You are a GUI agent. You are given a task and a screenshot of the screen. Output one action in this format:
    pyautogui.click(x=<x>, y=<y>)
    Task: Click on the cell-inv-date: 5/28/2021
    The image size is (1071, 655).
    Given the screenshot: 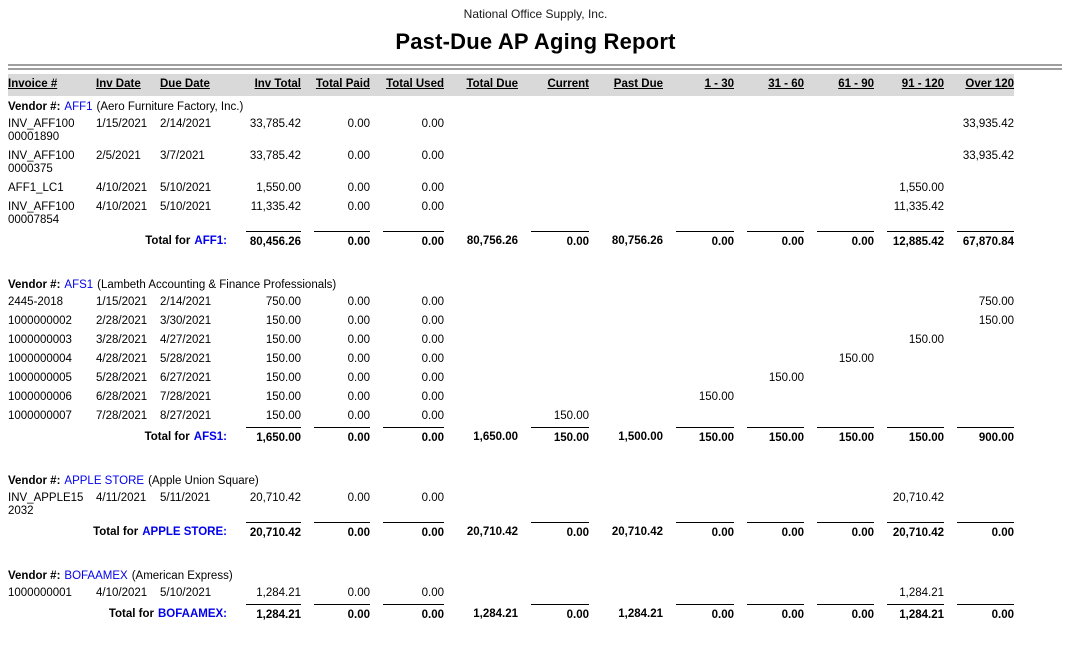 What is the action you would take?
    pyautogui.click(x=122, y=378)
    